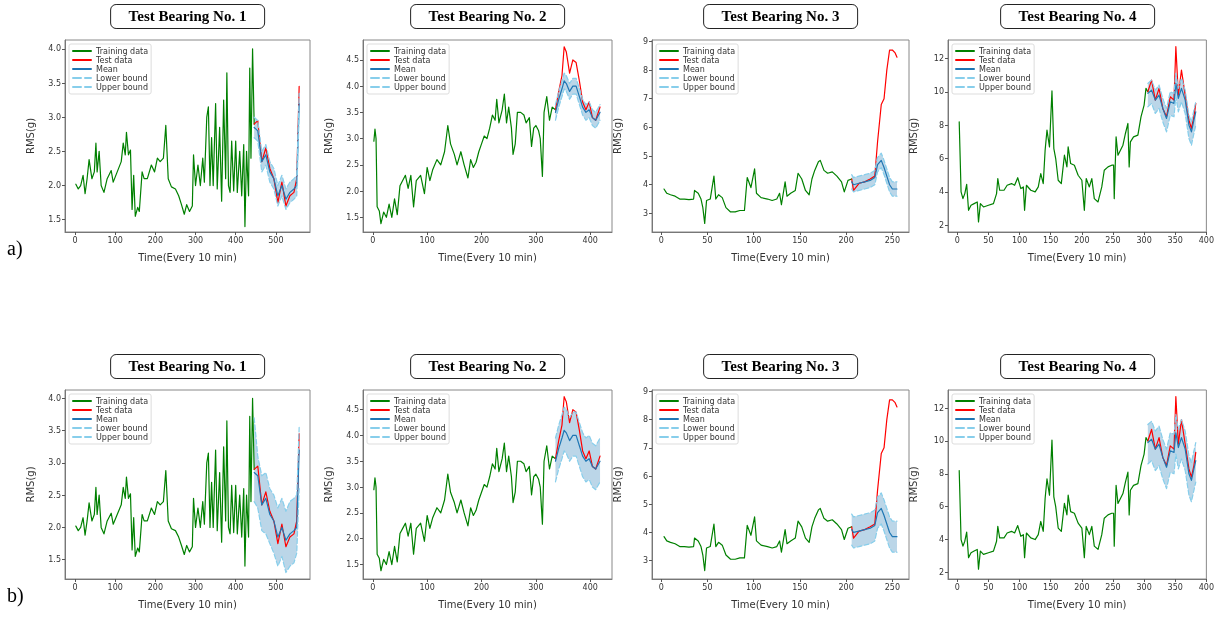 This screenshot has height=617, width=1219. What do you see at coordinates (54, 151) in the screenshot?
I see `y-tick-label: 2.5` at bounding box center [54, 151].